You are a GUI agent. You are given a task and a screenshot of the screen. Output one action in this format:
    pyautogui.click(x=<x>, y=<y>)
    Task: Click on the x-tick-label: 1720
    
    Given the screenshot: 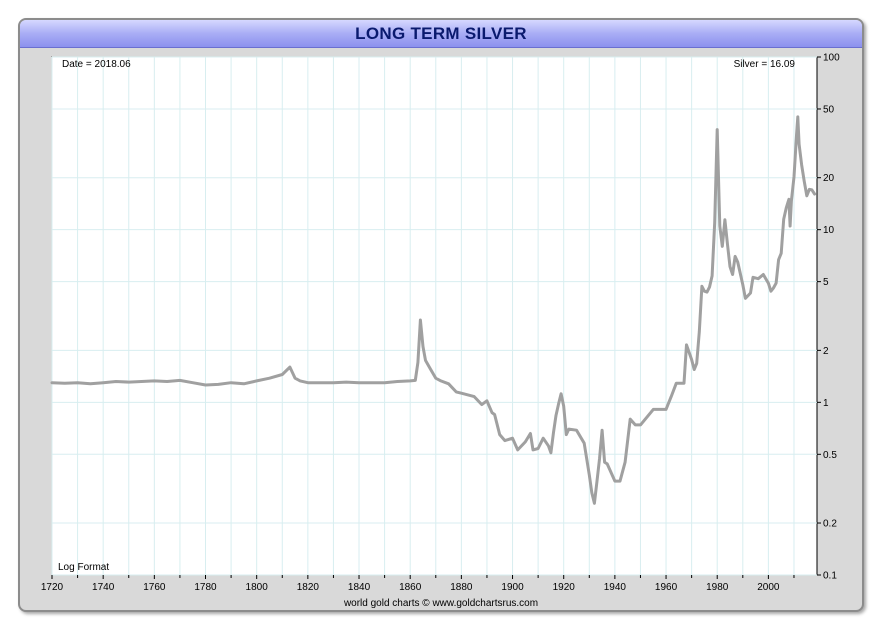 What is the action you would take?
    pyautogui.click(x=52, y=587)
    